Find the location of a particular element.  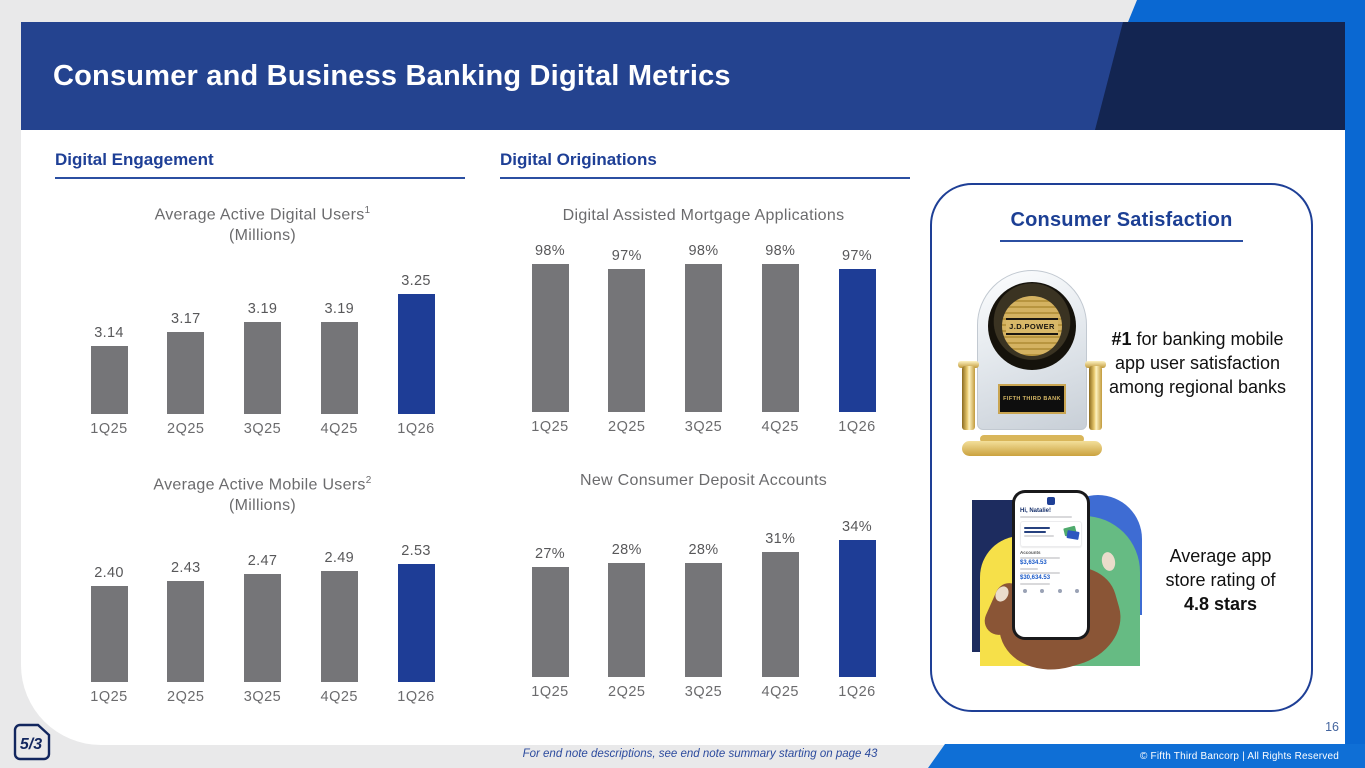

page-number: 16 is located at coordinates (1332, 727).